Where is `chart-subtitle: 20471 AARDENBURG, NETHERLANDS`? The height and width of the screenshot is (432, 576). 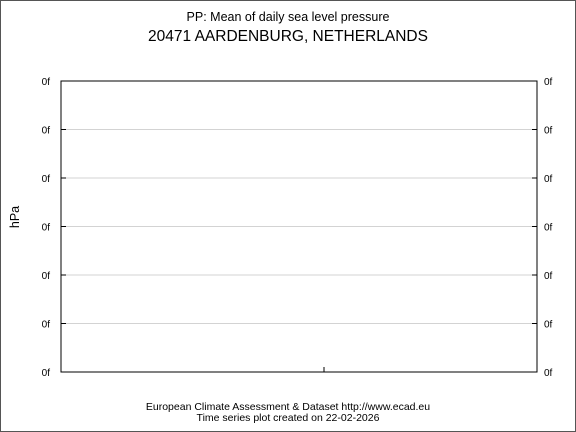
chart-subtitle: 20471 AARDENBURG, NETHERLANDS is located at coordinates (288, 36).